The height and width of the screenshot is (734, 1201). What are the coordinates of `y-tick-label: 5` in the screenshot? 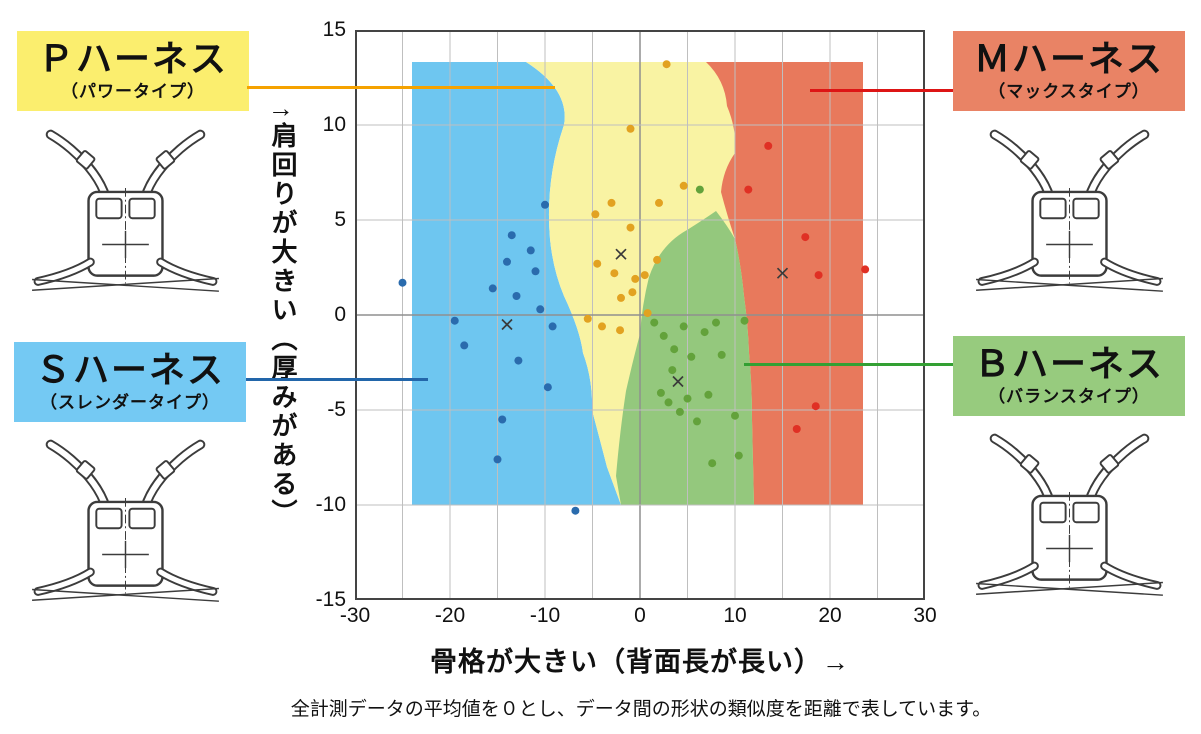 It's located at (340, 219).